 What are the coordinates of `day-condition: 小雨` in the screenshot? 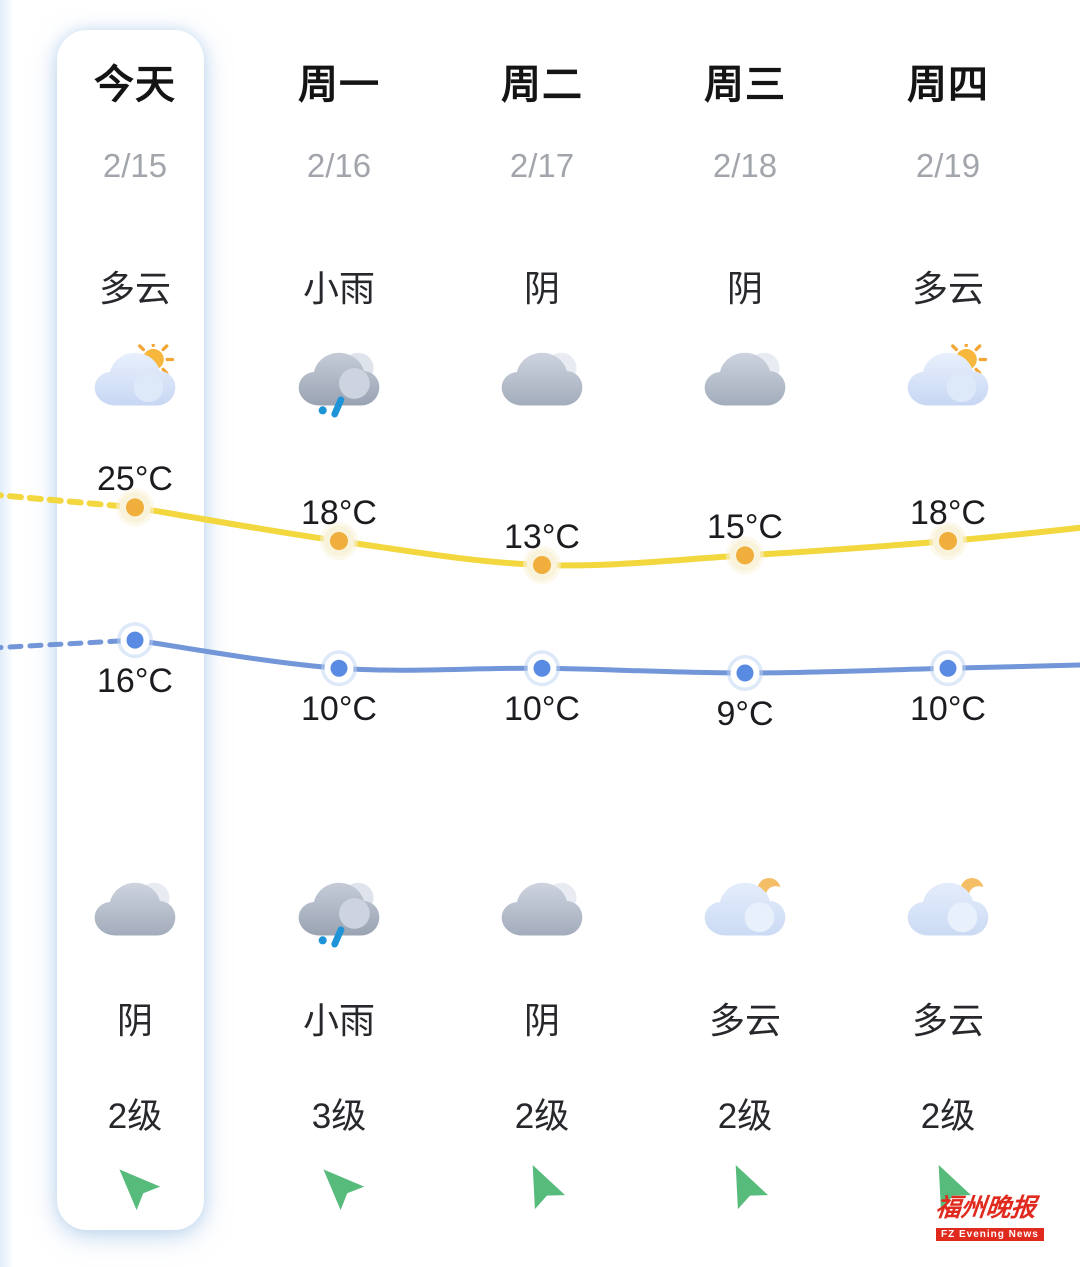 It's located at (338, 288).